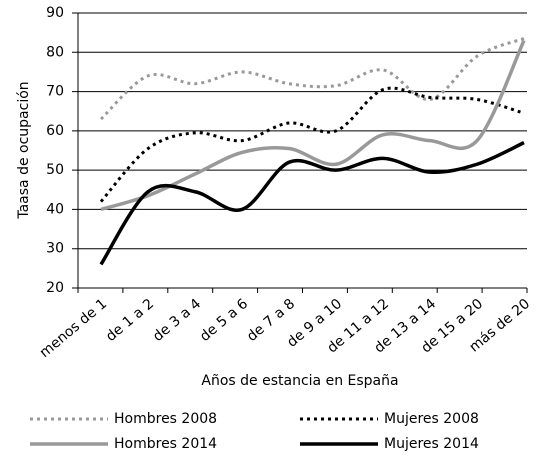 The image size is (547, 460). I want to click on series-line, so click(312, 79).